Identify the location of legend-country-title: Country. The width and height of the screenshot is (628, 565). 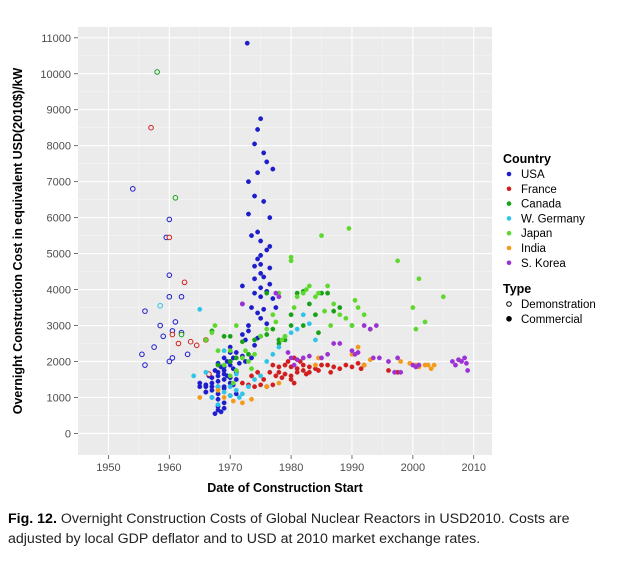
(527, 159).